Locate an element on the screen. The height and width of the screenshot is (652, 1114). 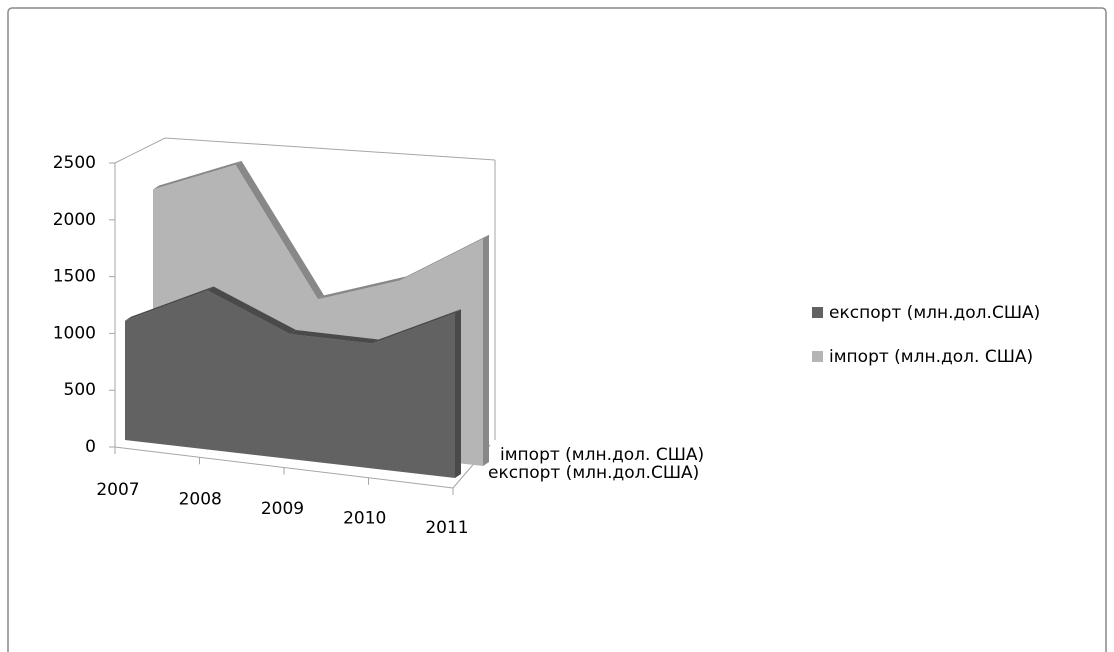
y-tick-label: 2500 is located at coordinates (74, 163).